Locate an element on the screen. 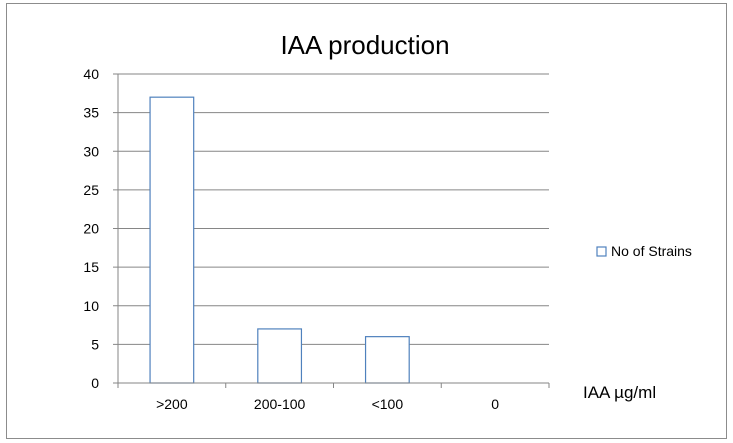 The height and width of the screenshot is (443, 733). y-tick-label: 40 is located at coordinates (91, 74).